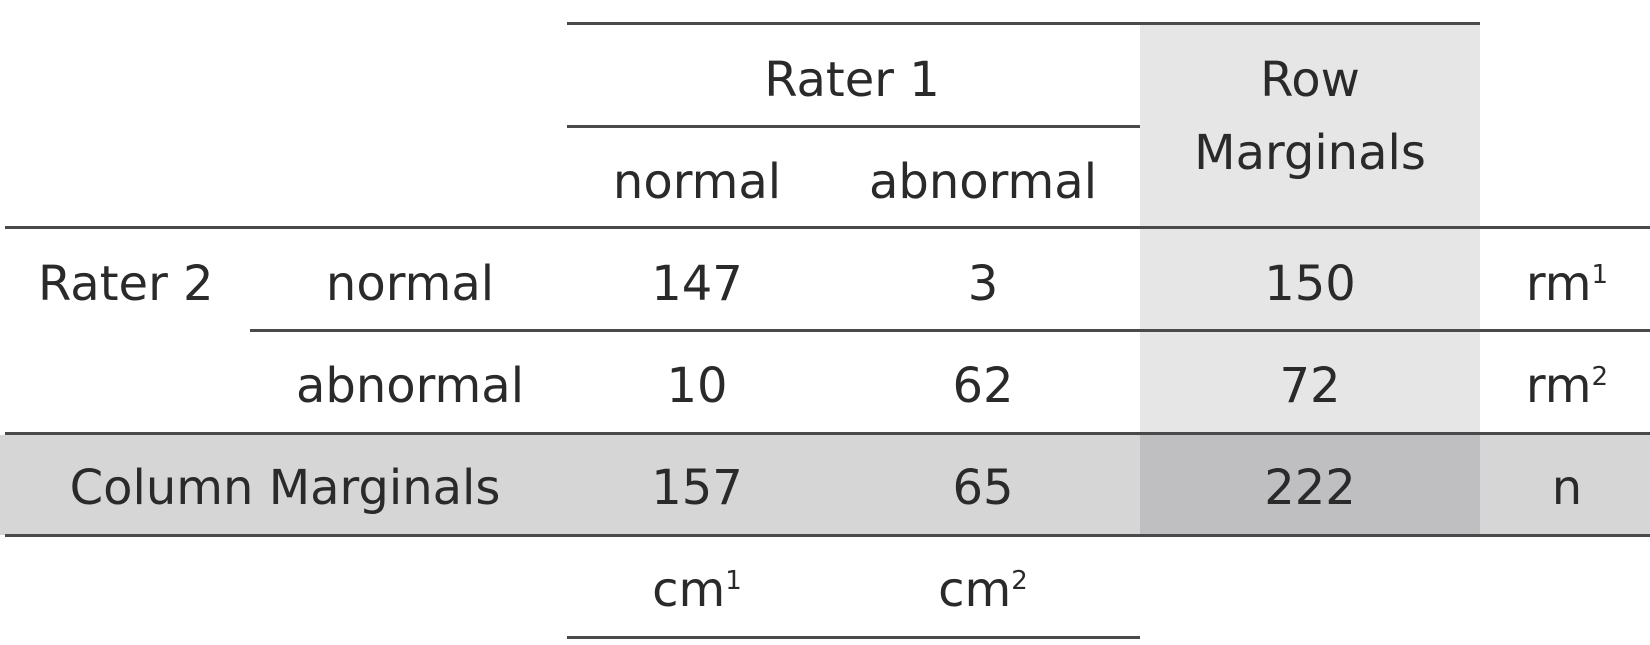 This screenshot has width=1650, height=645. Describe the element at coordinates (1558, 386) in the screenshot. I see `row-marginal-symbol-2-base: rm` at that location.